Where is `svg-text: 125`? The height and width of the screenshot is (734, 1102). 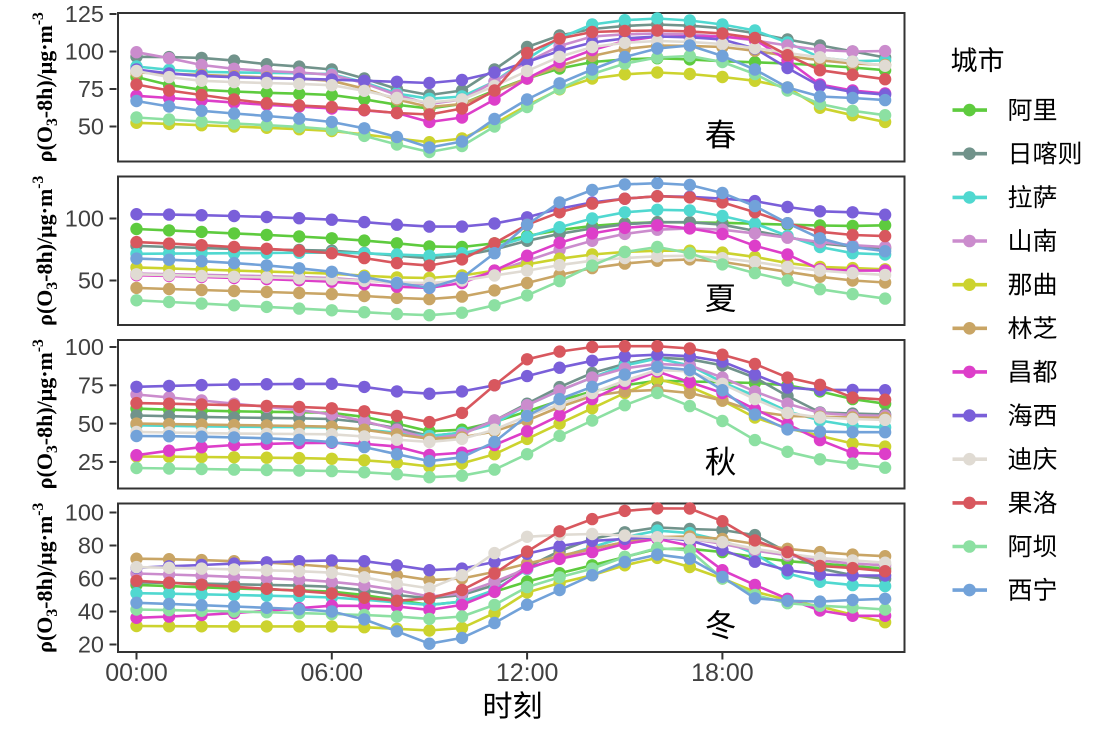 svg-text: 125 is located at coordinates (84, 14).